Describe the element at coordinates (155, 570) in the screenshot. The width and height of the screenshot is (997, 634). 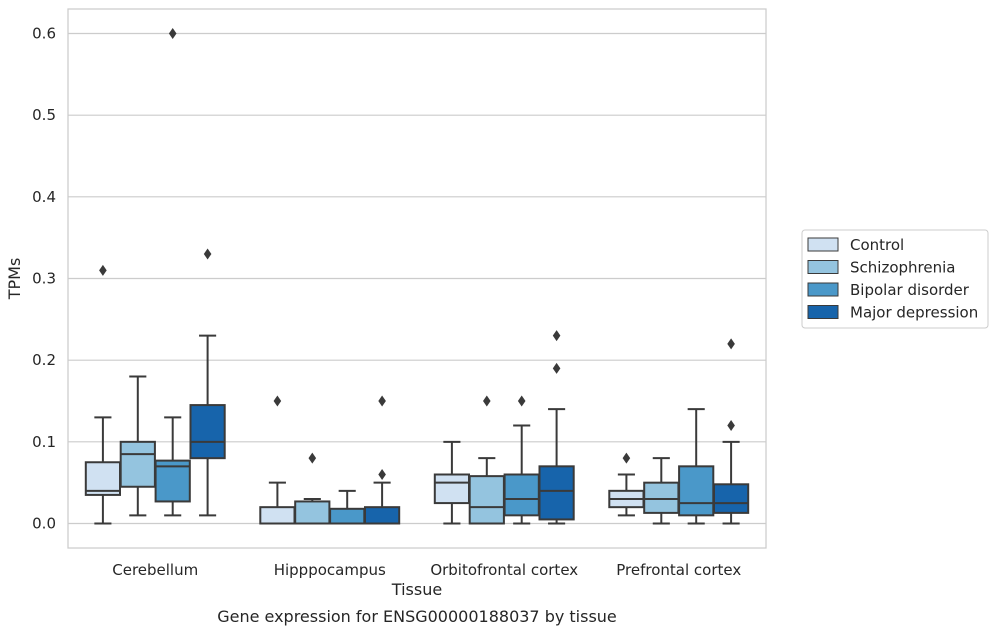
I see `x-tick-label: Cerebellum` at that location.